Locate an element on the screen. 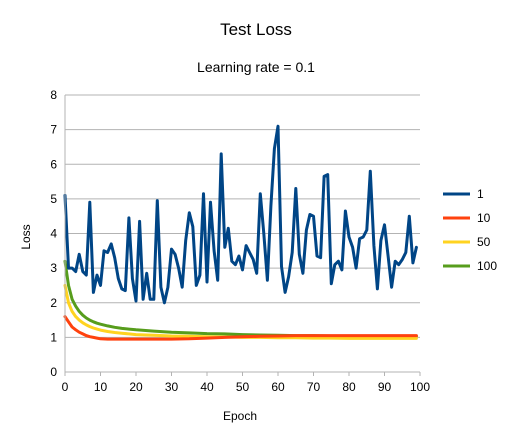 The image size is (511, 443). x-tick-label: 40 is located at coordinates (207, 387).